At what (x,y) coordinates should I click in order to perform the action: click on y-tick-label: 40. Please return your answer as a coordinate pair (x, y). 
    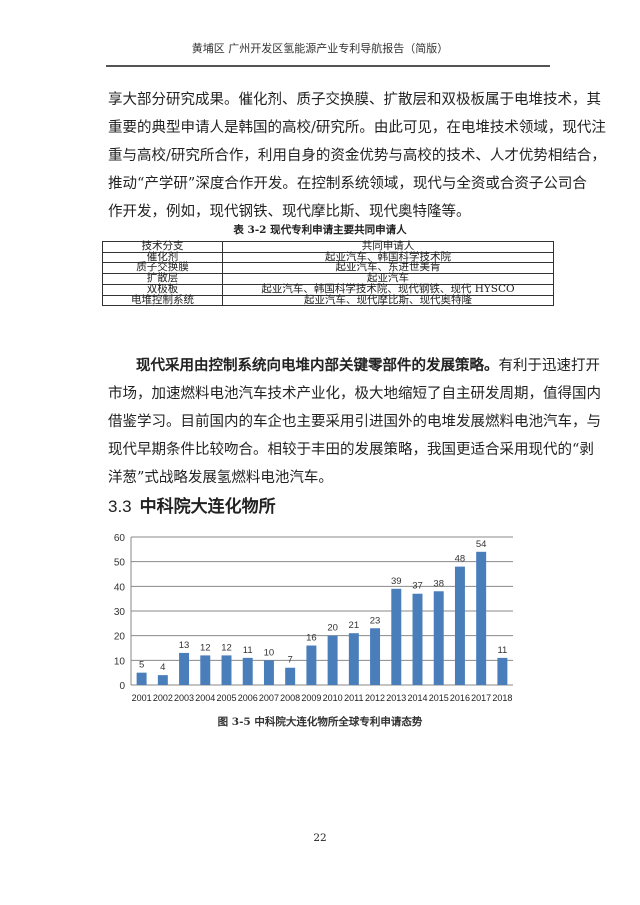
    Looking at the image, I should click on (120, 587).